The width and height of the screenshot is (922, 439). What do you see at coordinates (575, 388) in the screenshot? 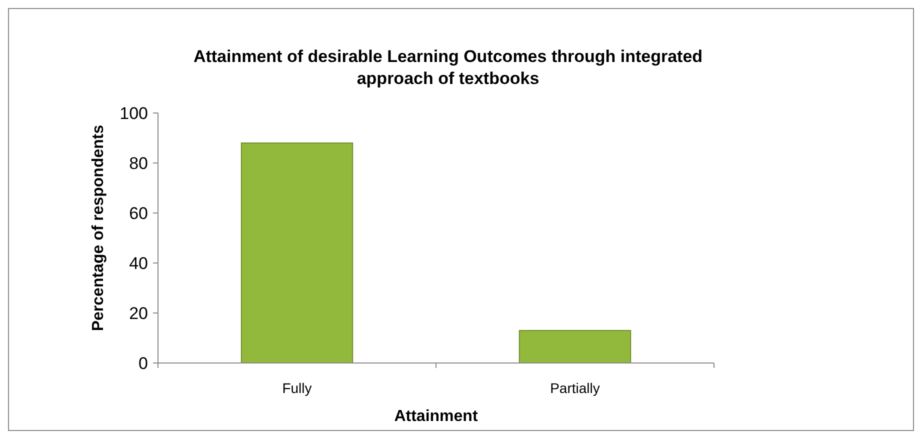
I see `x-tick-label: Partially` at bounding box center [575, 388].